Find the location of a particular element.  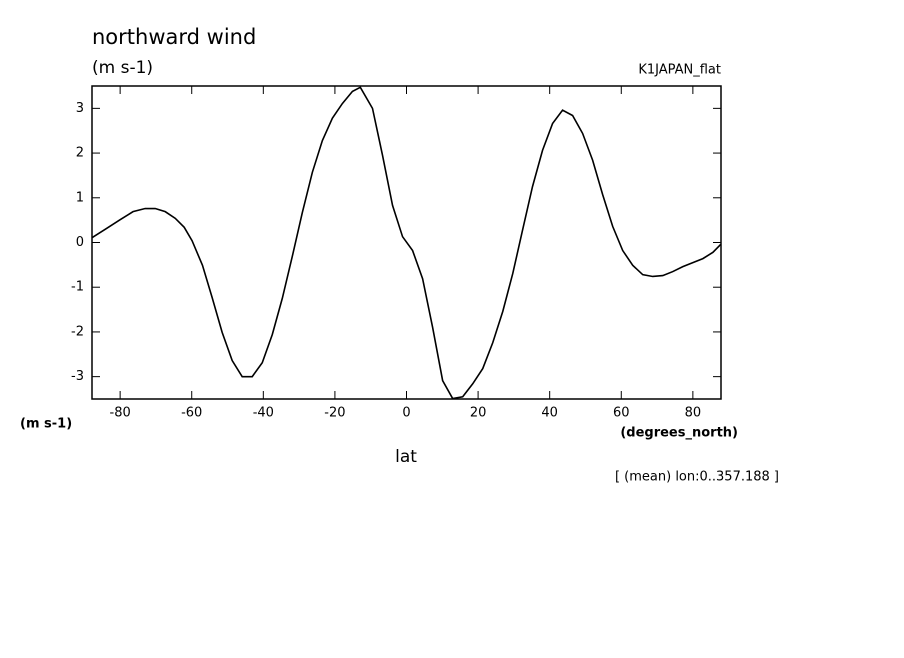

x-units-label: (degrees_north) is located at coordinates (679, 433).